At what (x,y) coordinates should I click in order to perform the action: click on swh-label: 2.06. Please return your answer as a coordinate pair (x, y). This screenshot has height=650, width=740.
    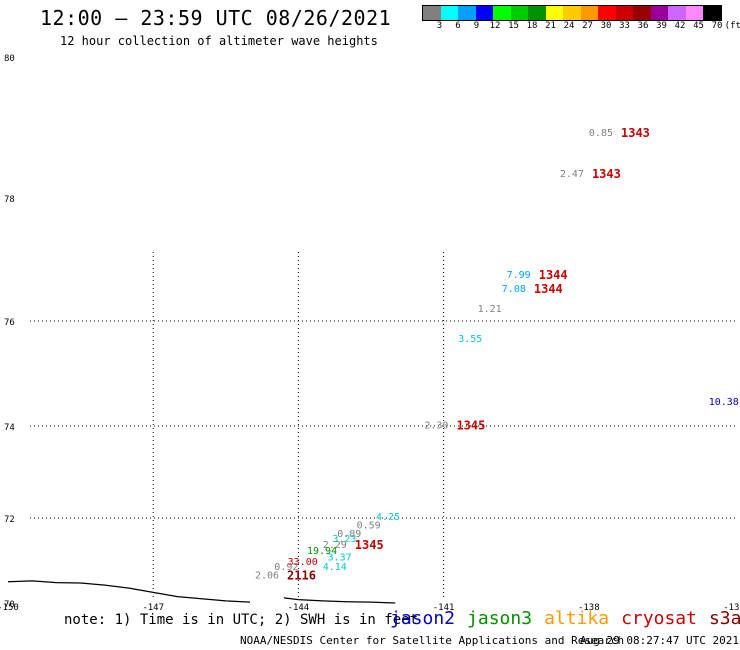
    Looking at the image, I should click on (267, 575).